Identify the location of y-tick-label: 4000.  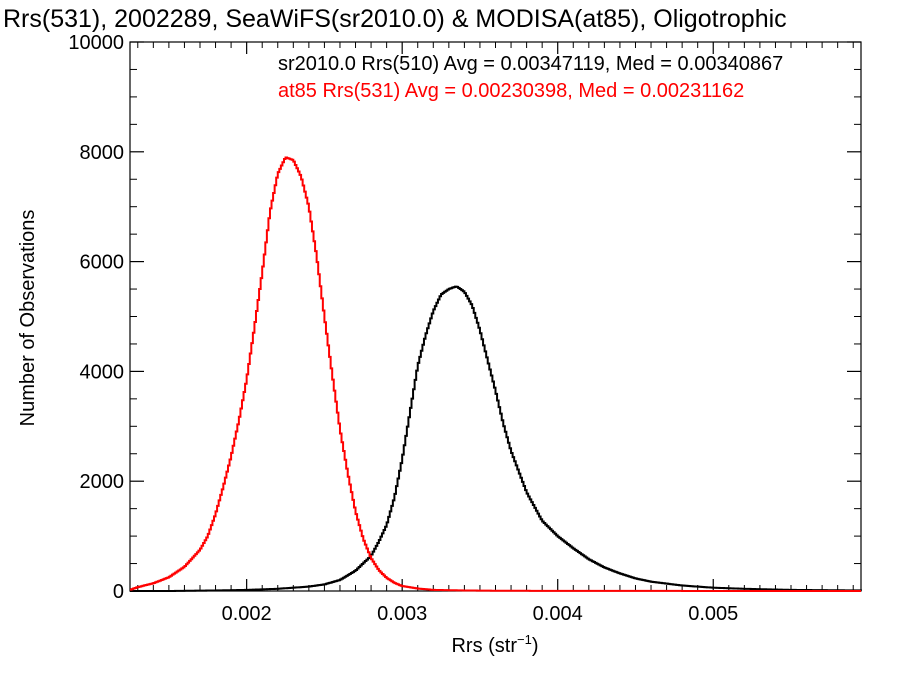
(102, 372).